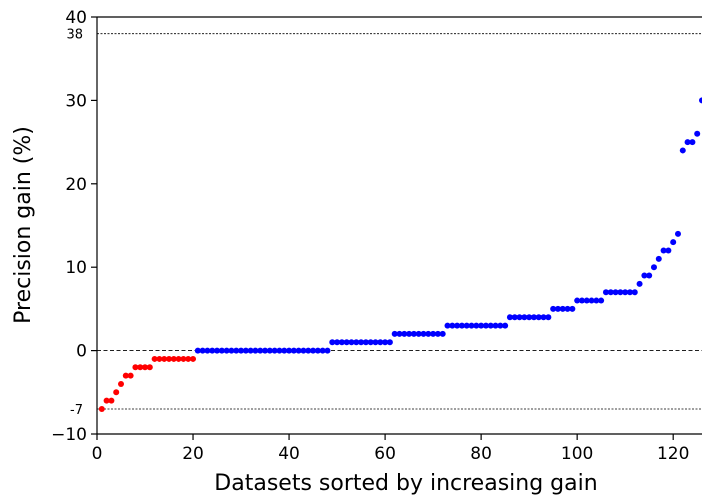 Image resolution: width=702 pixels, height=498 pixels. What do you see at coordinates (76, 410) in the screenshot?
I see `reference-label-2: -7` at bounding box center [76, 410].